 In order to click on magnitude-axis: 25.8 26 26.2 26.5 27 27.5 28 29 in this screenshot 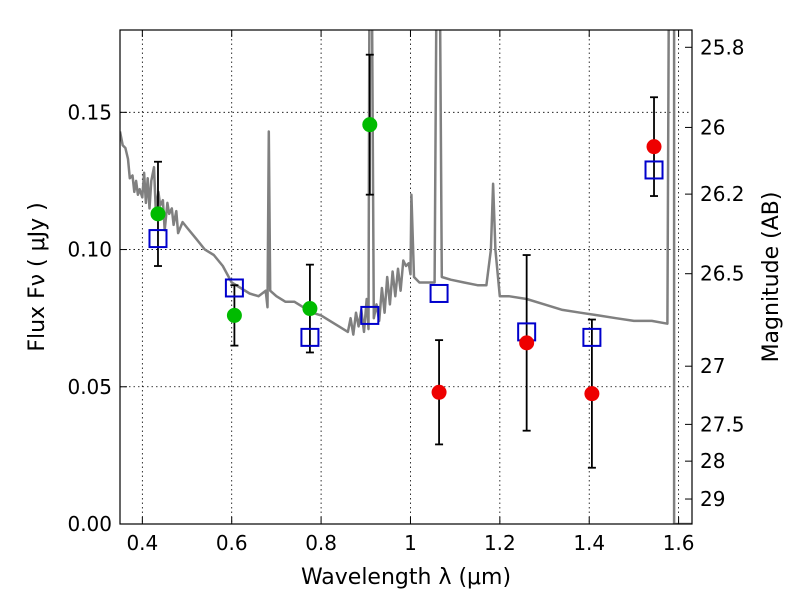, I will do `click(715, 273)`.